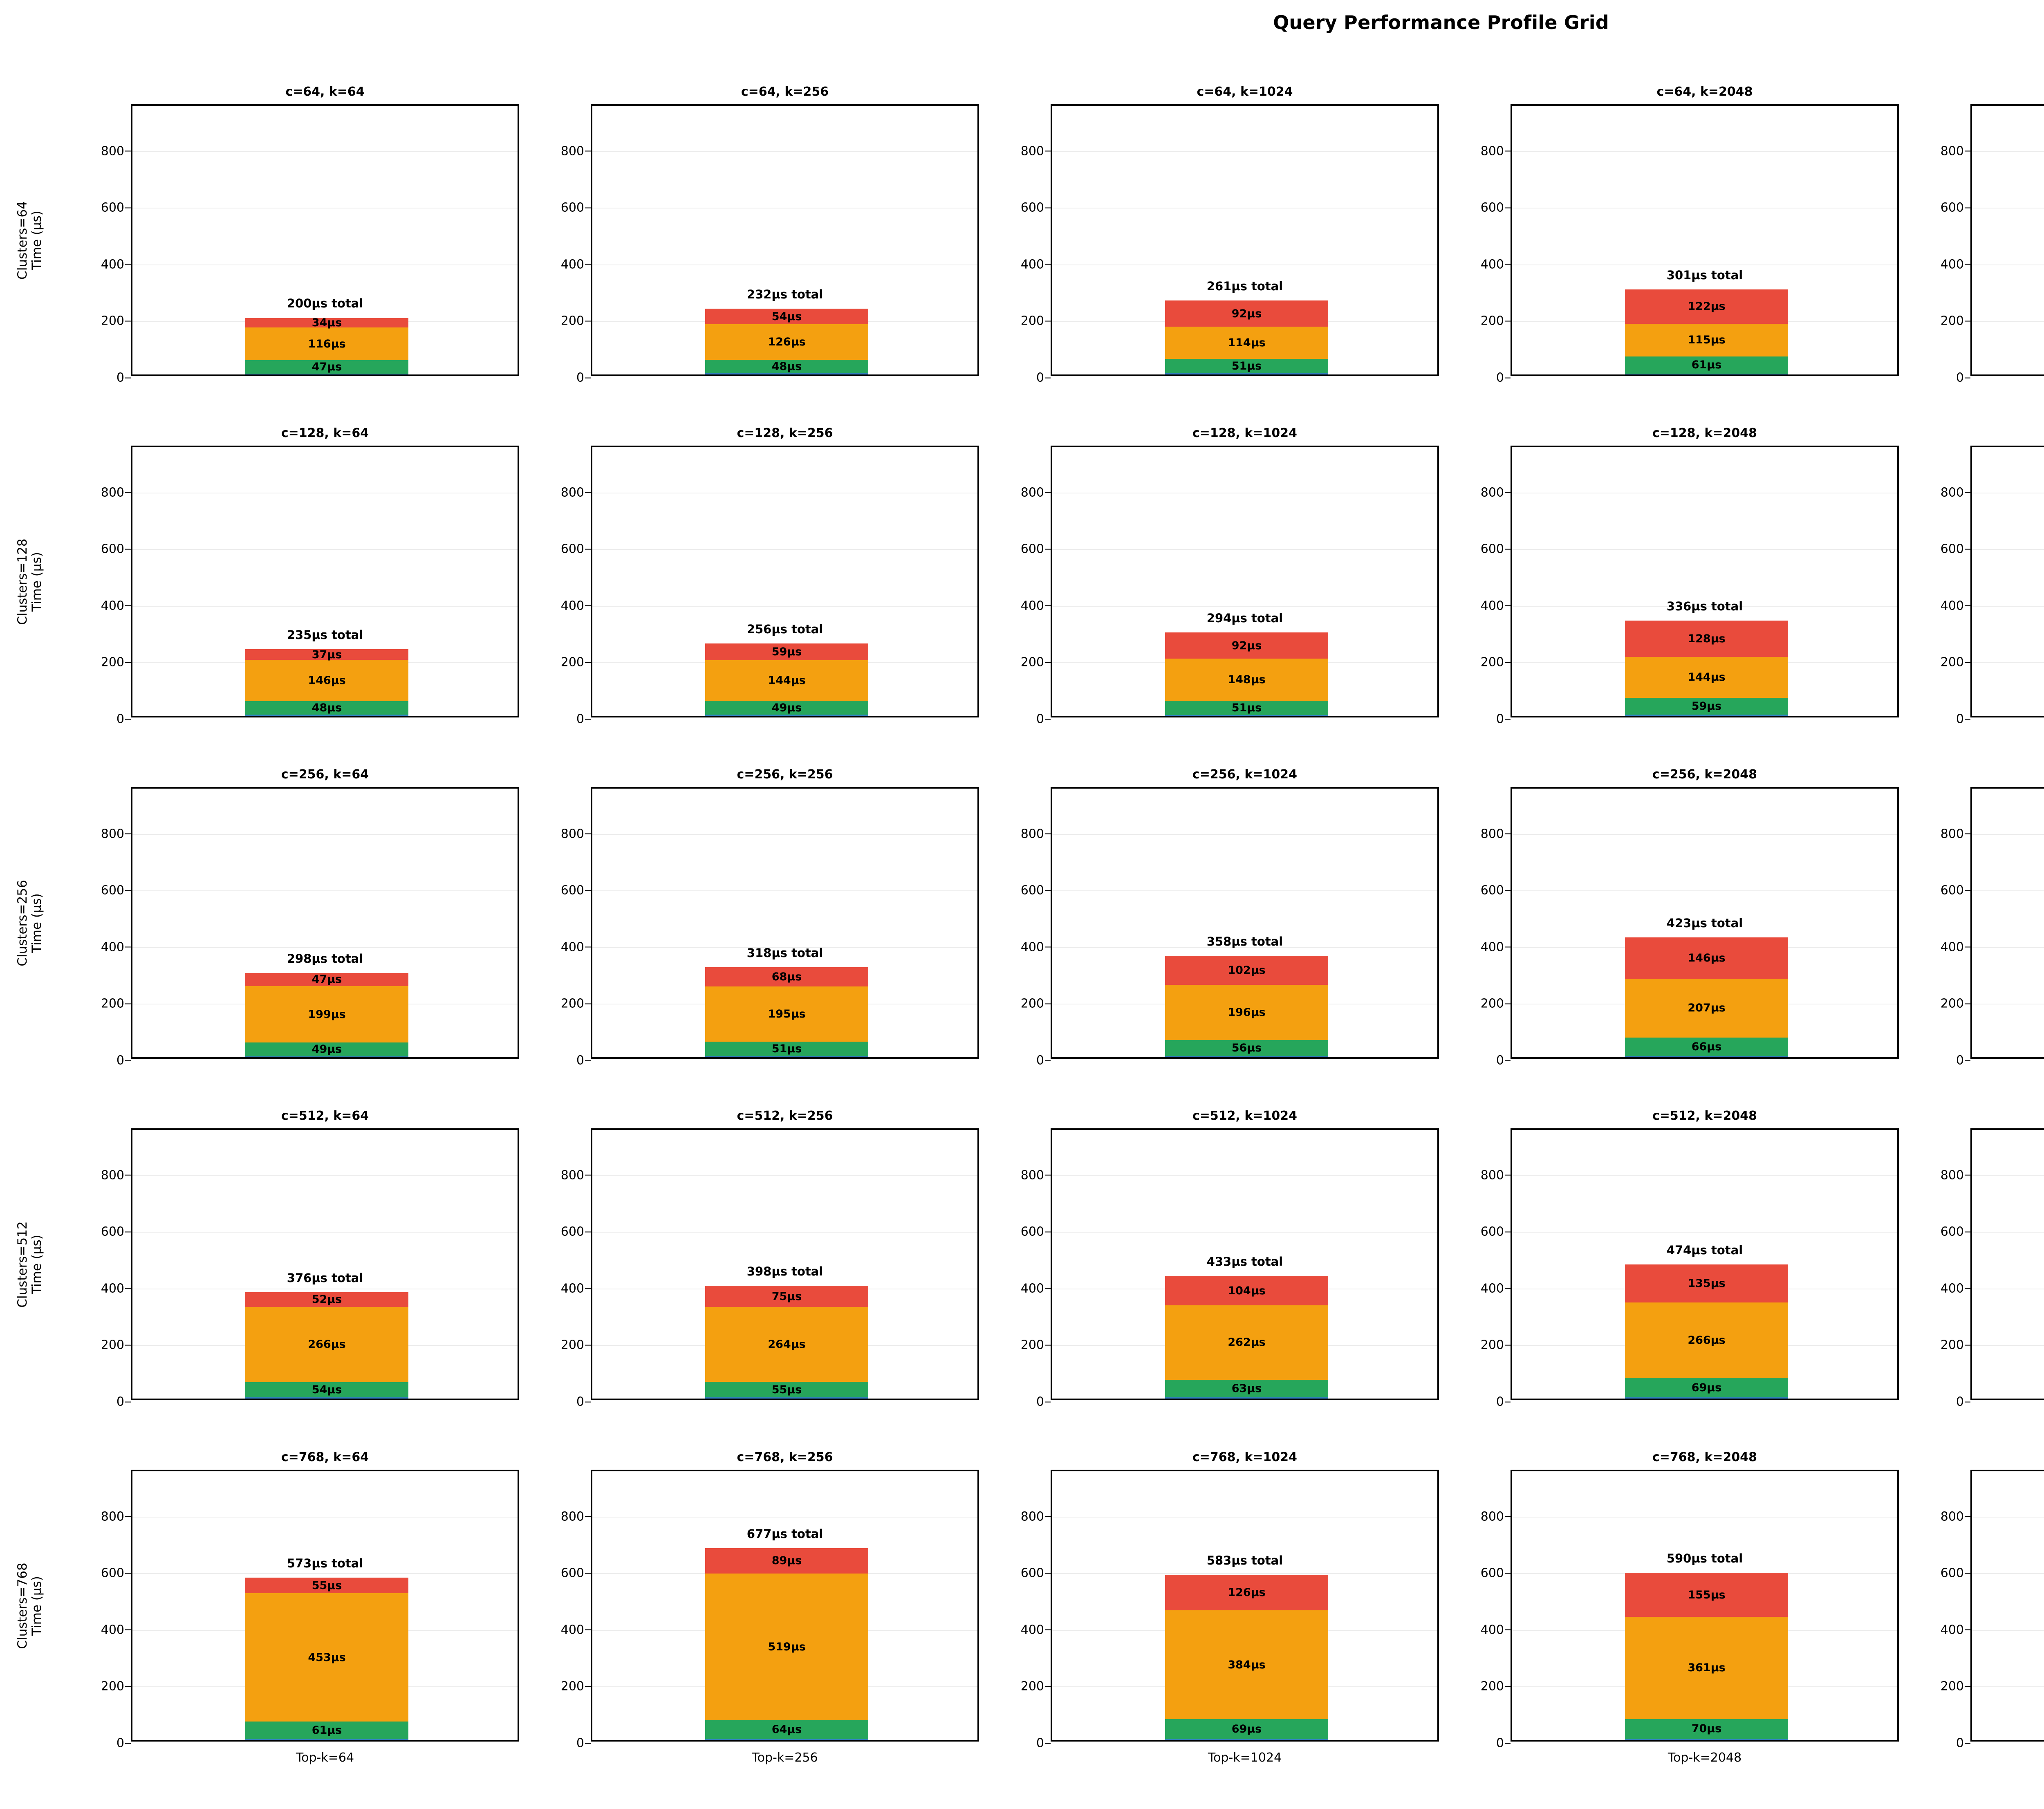 Image resolution: width=2044 pixels, height=1809 pixels. What do you see at coordinates (1707, 1283) in the screenshot?
I see `bar-segment: 135µs` at bounding box center [1707, 1283].